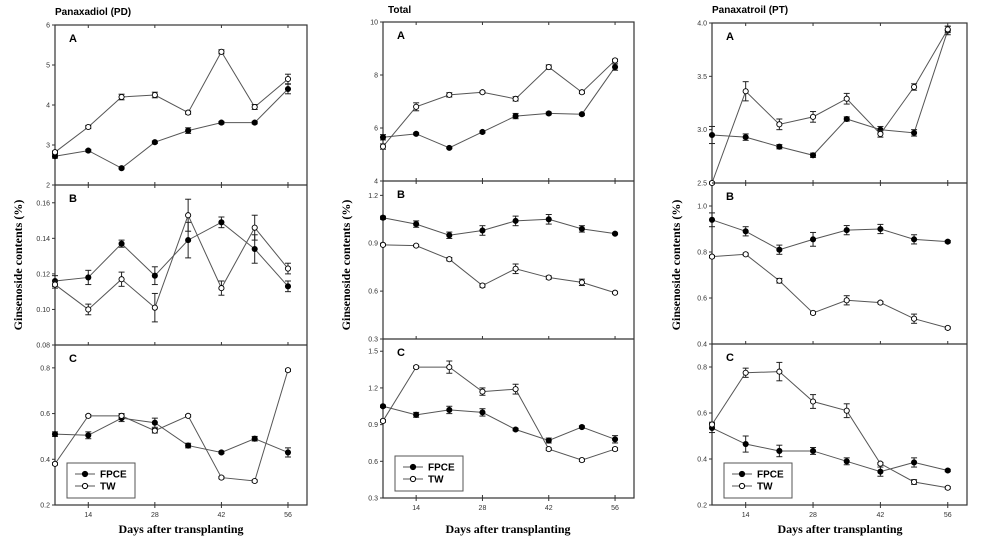  Describe the element at coordinates (43, 274) in the screenshot. I see `y-tick-label: 0.12` at that location.